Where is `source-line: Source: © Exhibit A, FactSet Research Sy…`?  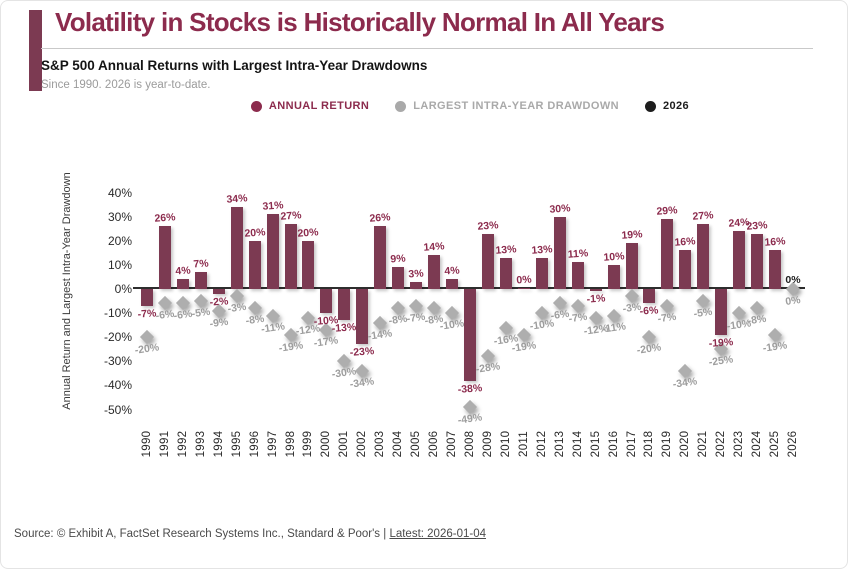 source-line: Source: © Exhibit A, FactSet Research Sy… is located at coordinates (250, 534).